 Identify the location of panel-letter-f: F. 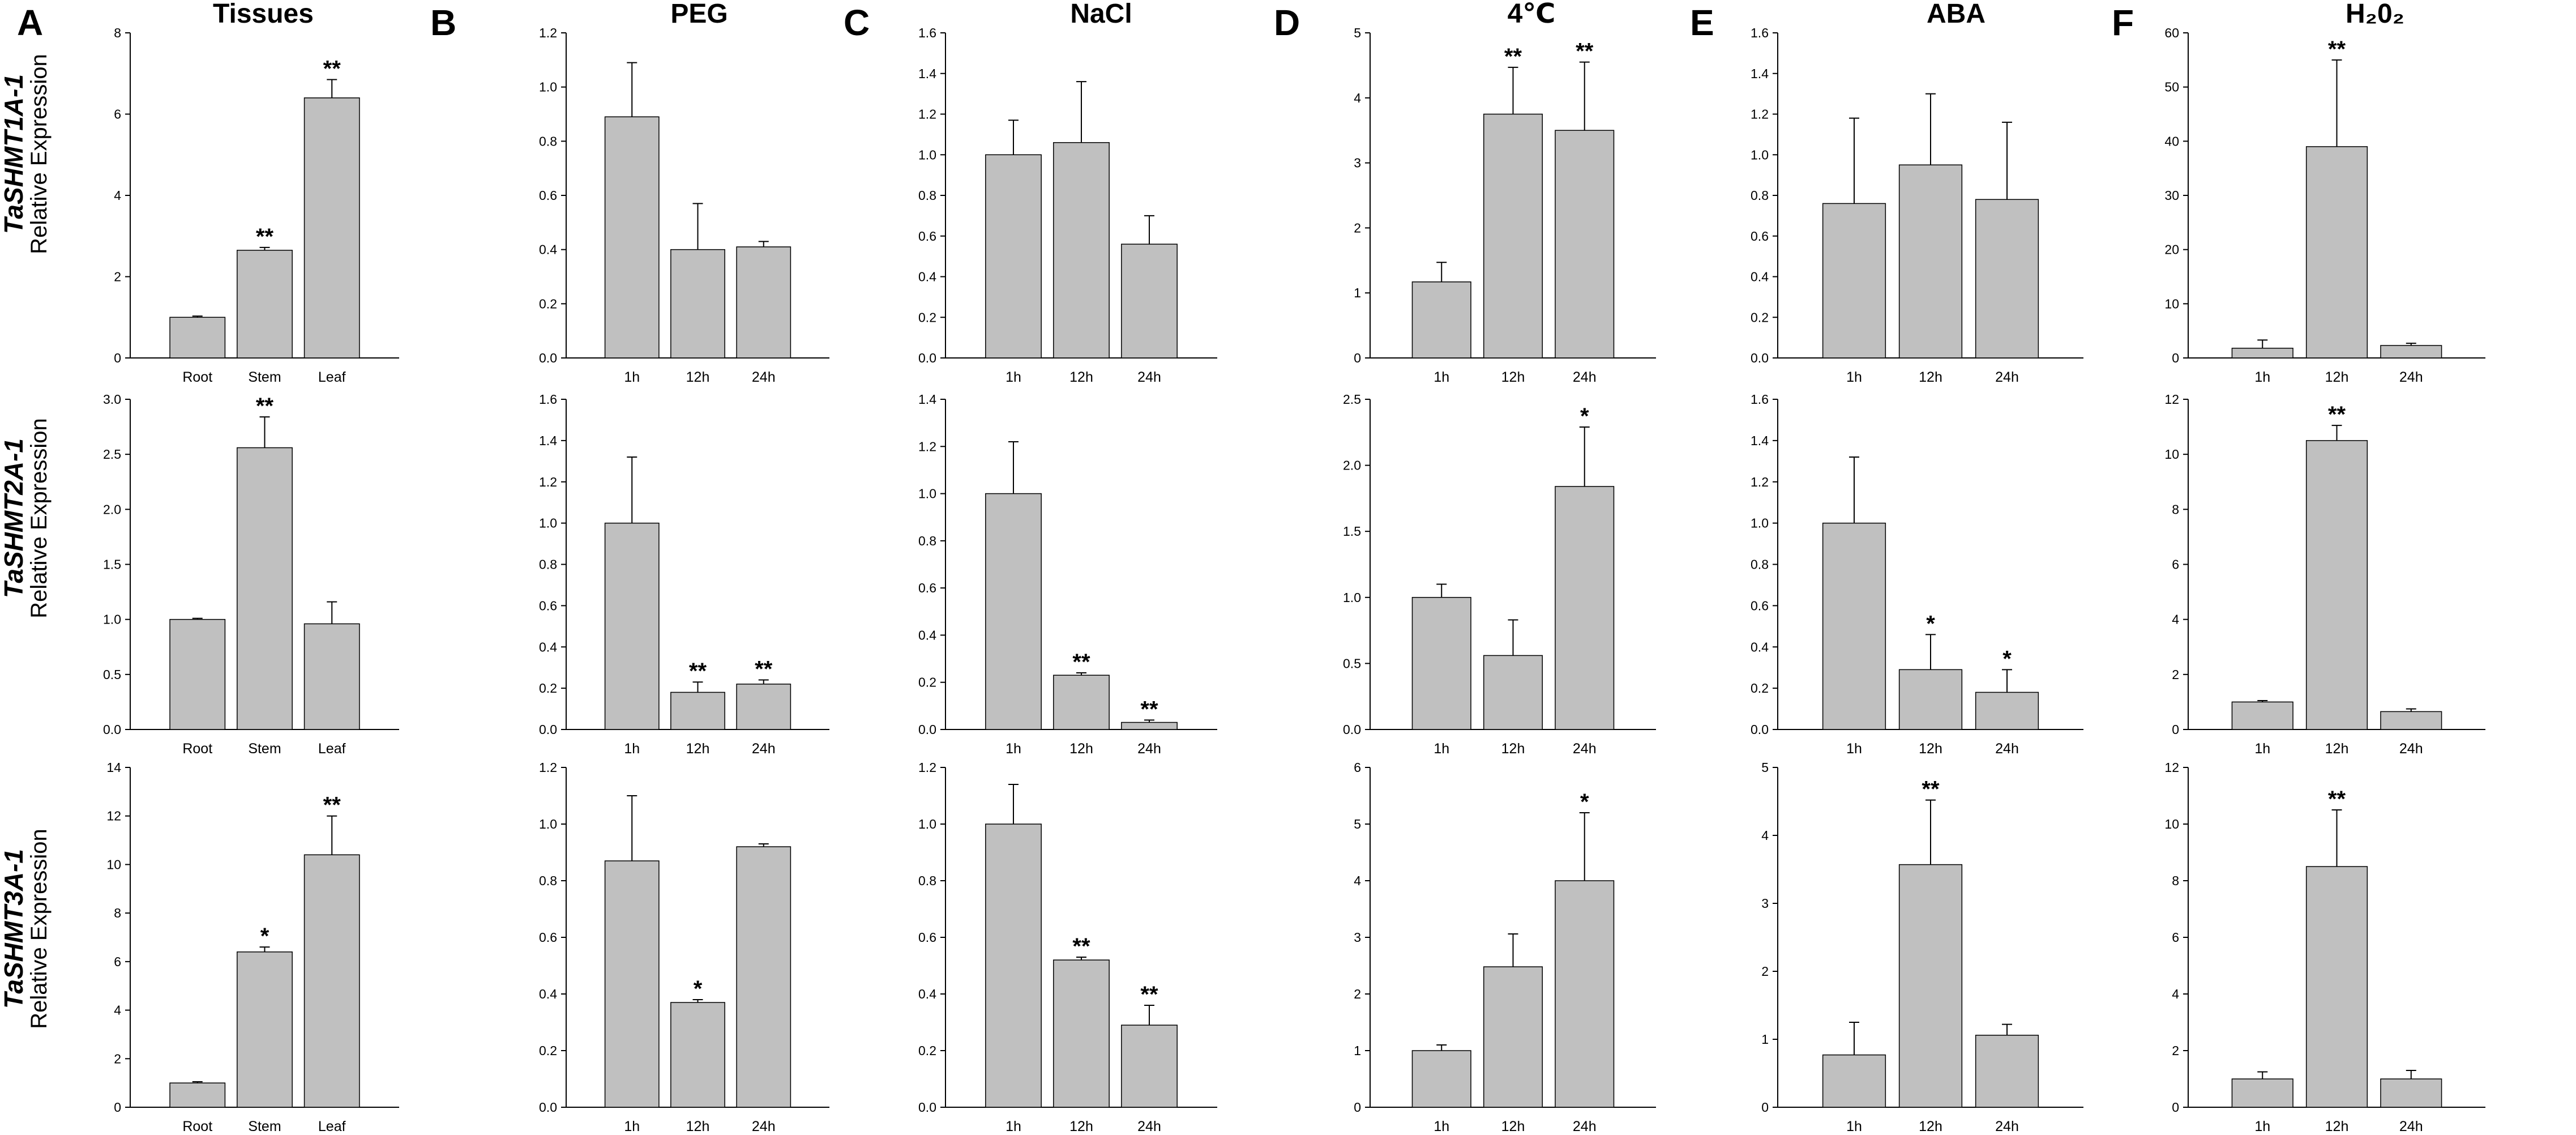
(2123, 23).